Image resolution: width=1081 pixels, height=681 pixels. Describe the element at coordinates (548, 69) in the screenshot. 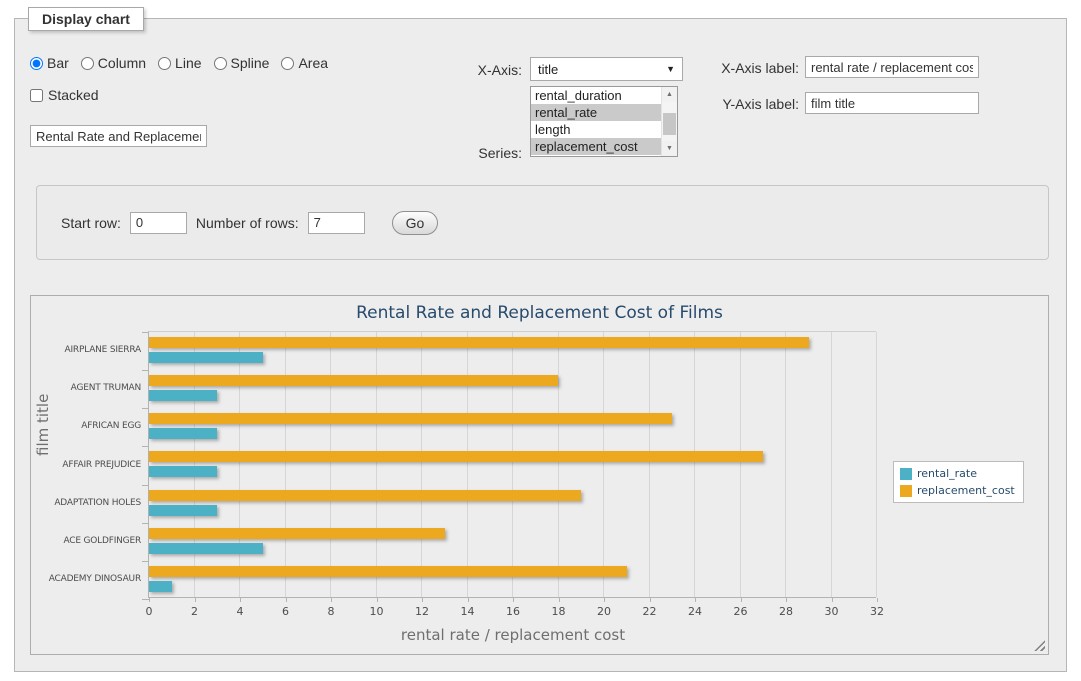

I see `x-axis-selected-value: title` at that location.